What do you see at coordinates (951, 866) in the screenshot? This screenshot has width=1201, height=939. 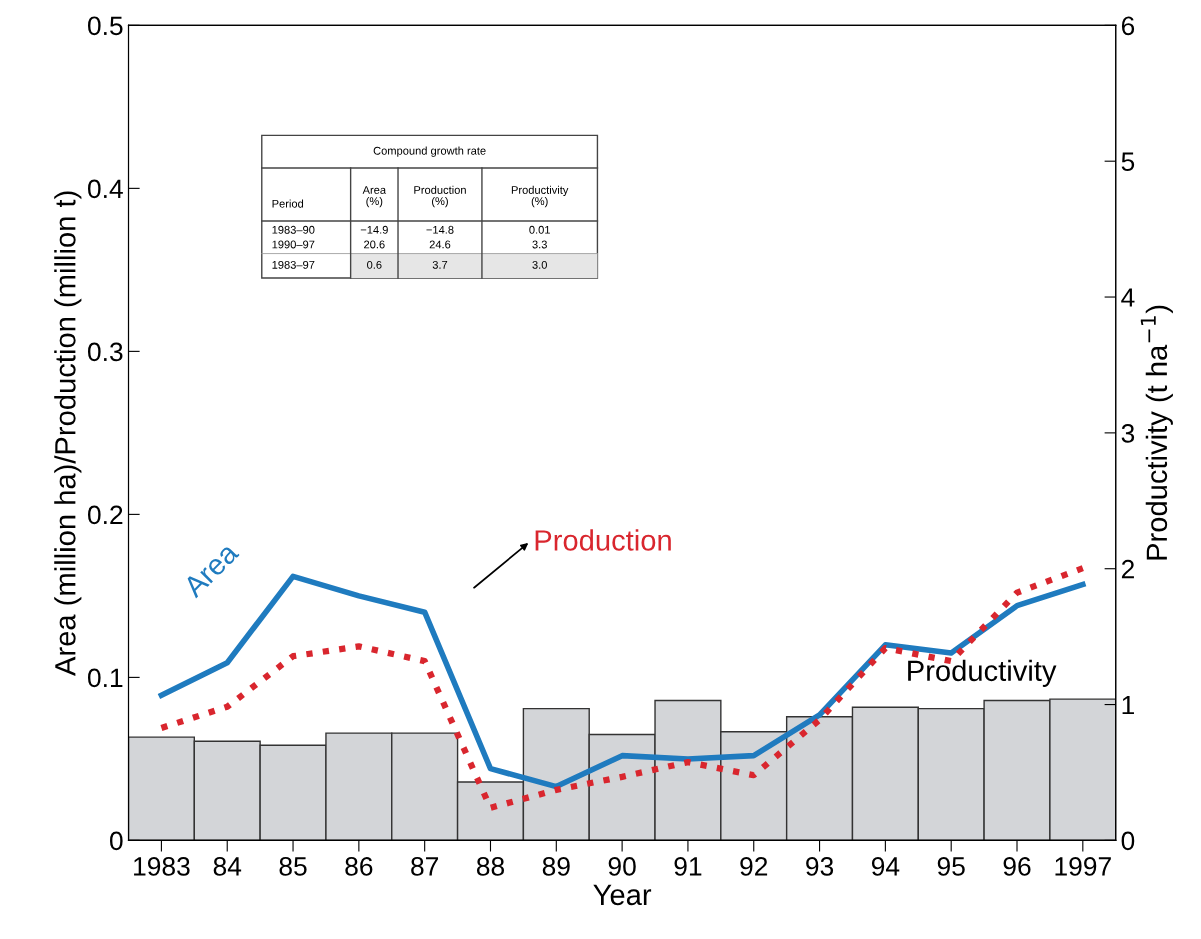 I see `x-tick-label: 95` at bounding box center [951, 866].